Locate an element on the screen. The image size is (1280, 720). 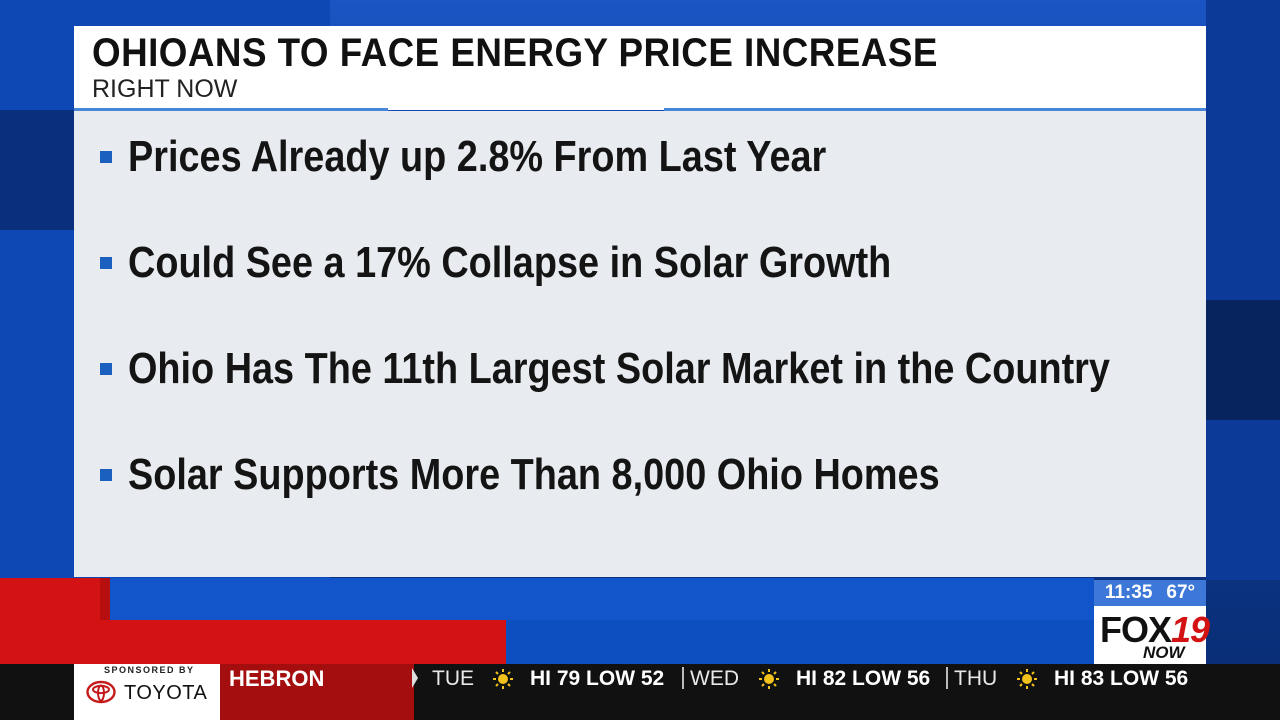
subhead: RIGHT NOW is located at coordinates (165, 89).